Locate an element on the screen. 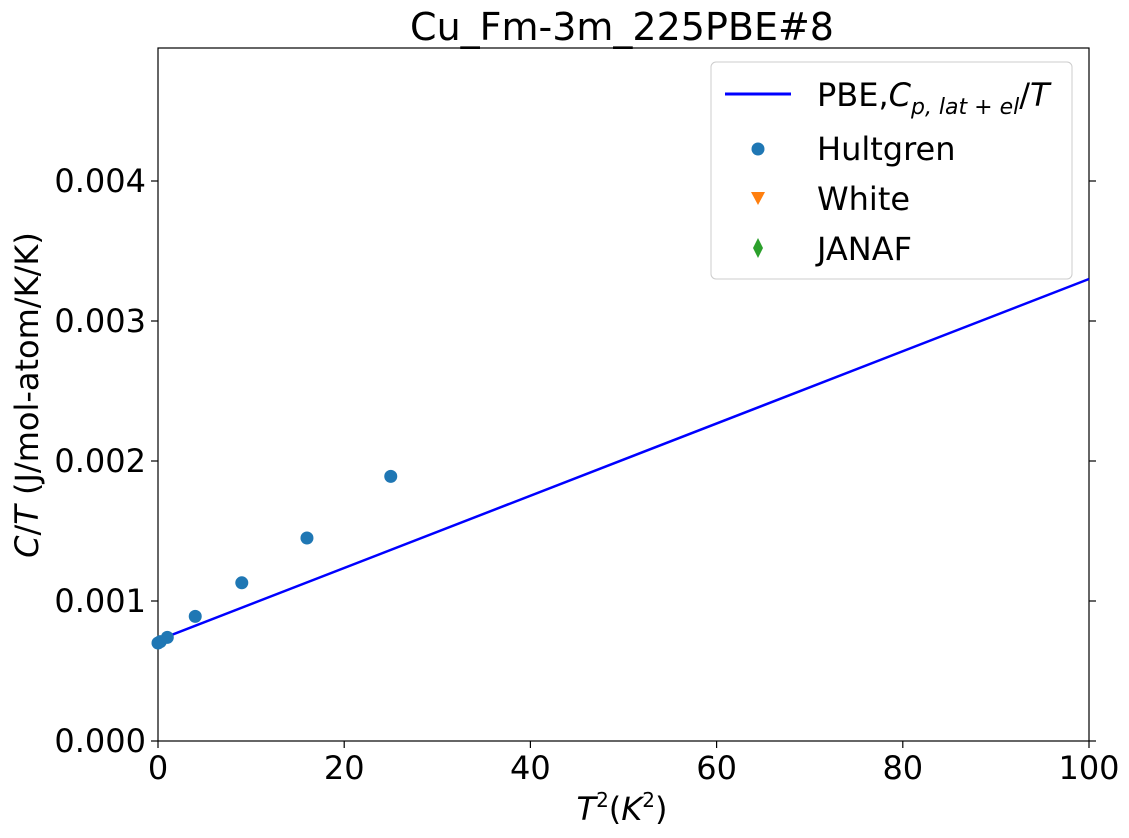 This screenshot has width=1129, height=838. legend-box is located at coordinates (891, 170).